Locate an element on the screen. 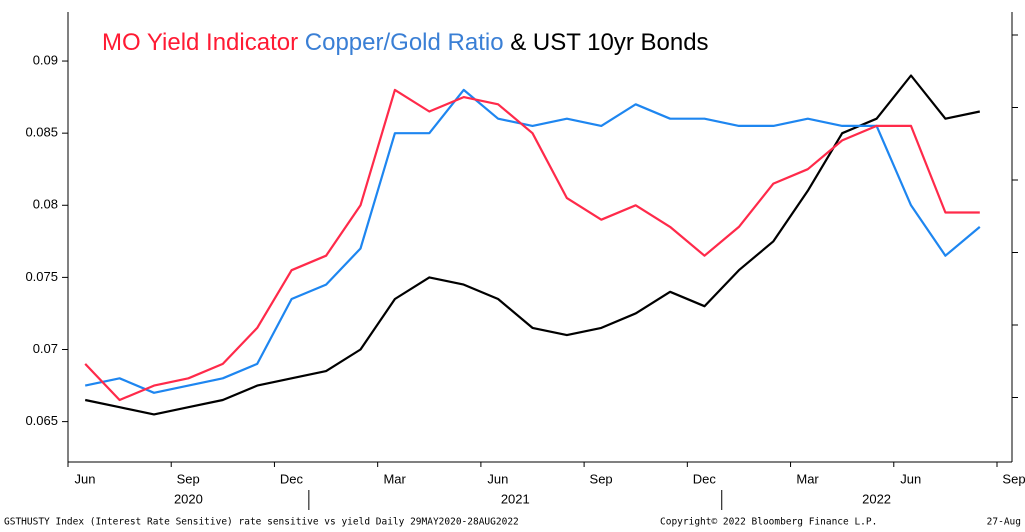 This screenshot has width=1025, height=532. title-part: Copper/Gold Ratio is located at coordinates (407, 42).